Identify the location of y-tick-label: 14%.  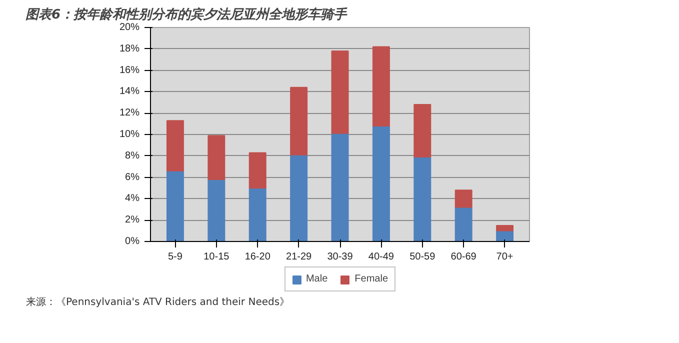
(129, 92).